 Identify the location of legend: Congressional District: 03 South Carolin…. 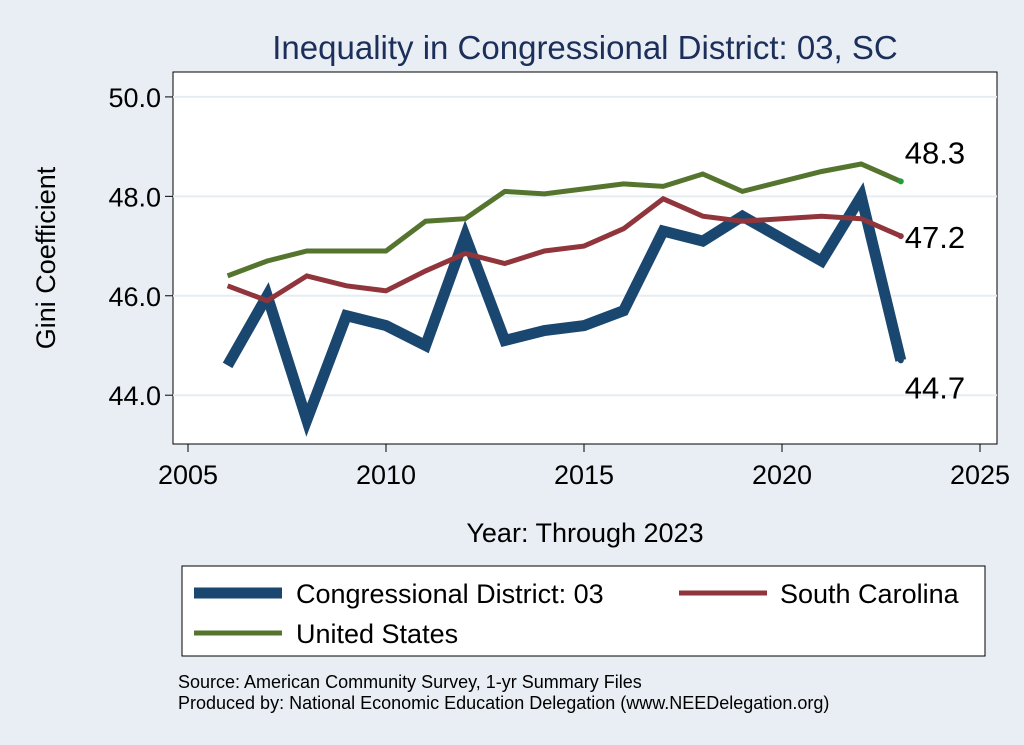
(583, 611).